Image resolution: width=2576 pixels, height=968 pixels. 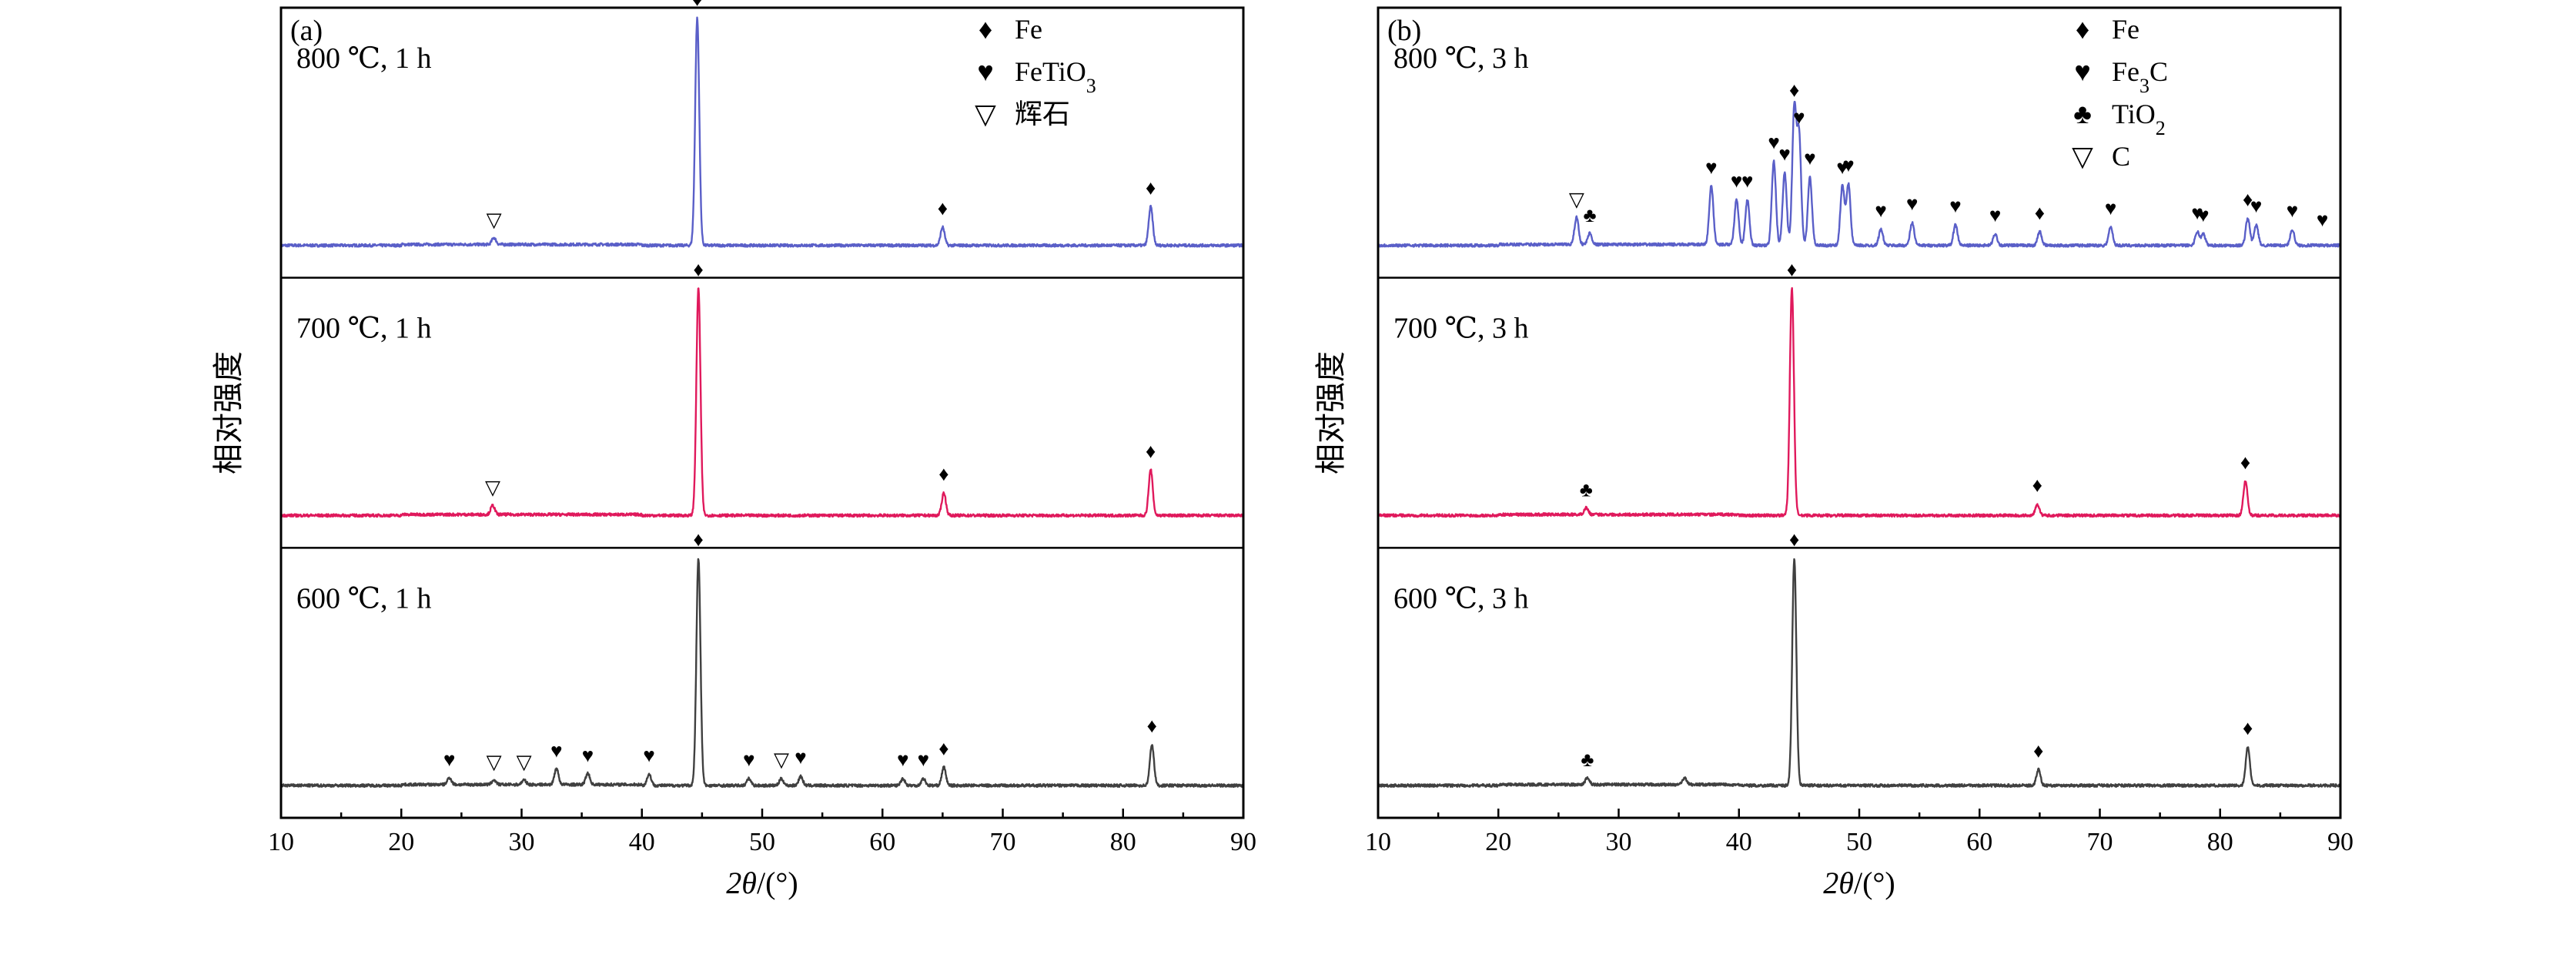 I want to click on series-800-1-h-a: 800 ℃, 1 h ▽ ♦ ♦ ♦, so click(x=762, y=124).